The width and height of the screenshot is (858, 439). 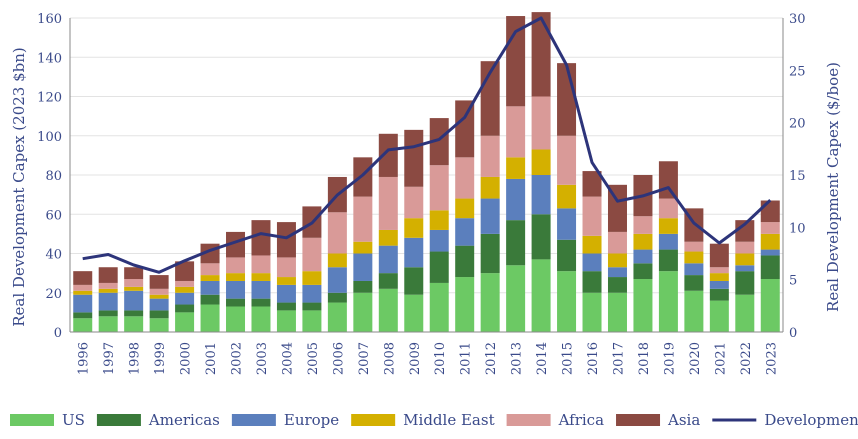 I want to click on bar-us-2010, so click(x=439, y=307).